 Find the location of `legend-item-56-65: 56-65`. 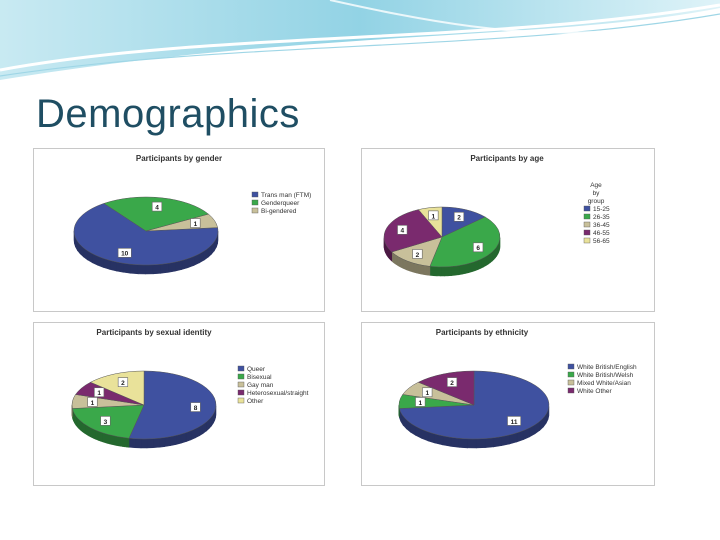

legend-item-56-65: 56-65 is located at coordinates (596, 241).